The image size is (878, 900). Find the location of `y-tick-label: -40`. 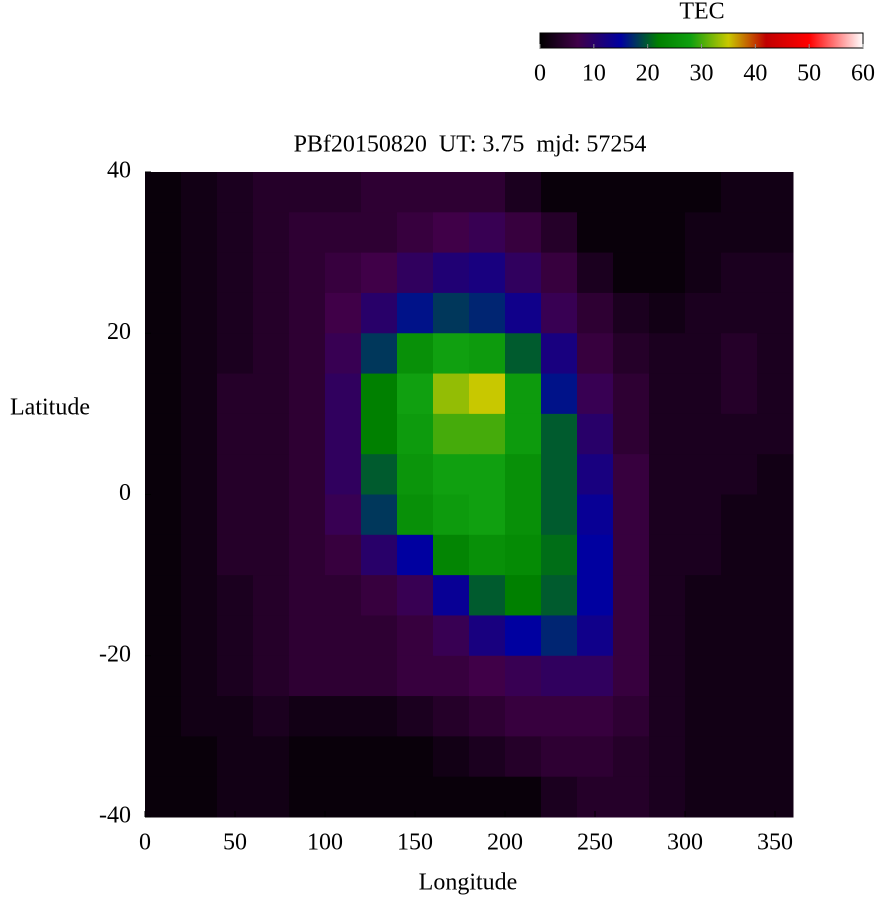

y-tick-label: -40 is located at coordinates (115, 816).